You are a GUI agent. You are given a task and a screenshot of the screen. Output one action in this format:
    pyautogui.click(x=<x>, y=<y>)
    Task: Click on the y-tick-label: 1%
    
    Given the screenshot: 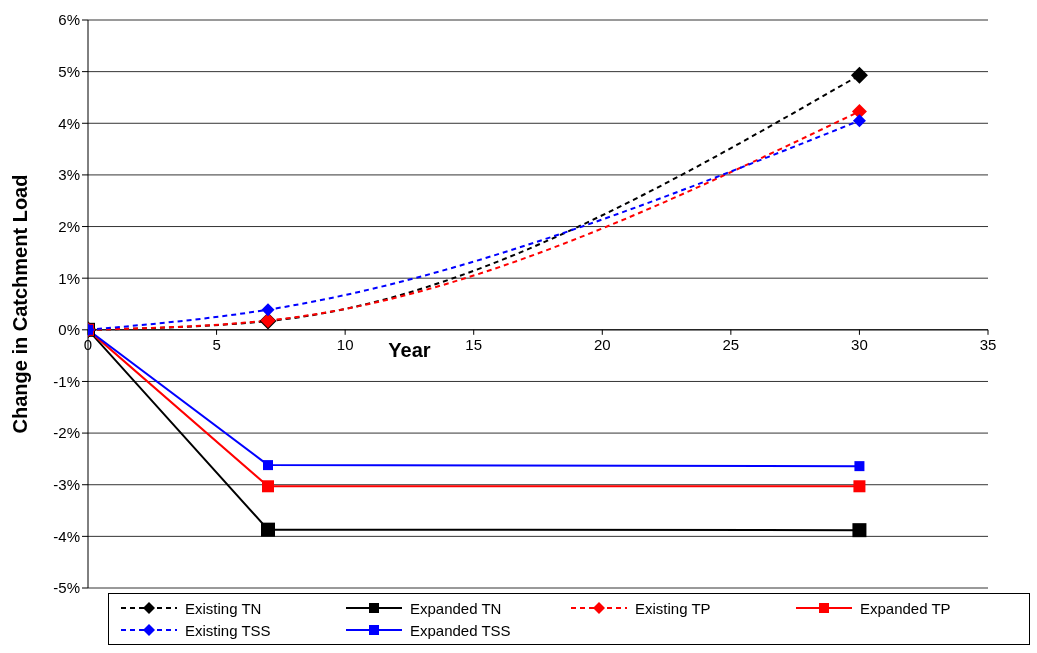 What is the action you would take?
    pyautogui.click(x=69, y=278)
    